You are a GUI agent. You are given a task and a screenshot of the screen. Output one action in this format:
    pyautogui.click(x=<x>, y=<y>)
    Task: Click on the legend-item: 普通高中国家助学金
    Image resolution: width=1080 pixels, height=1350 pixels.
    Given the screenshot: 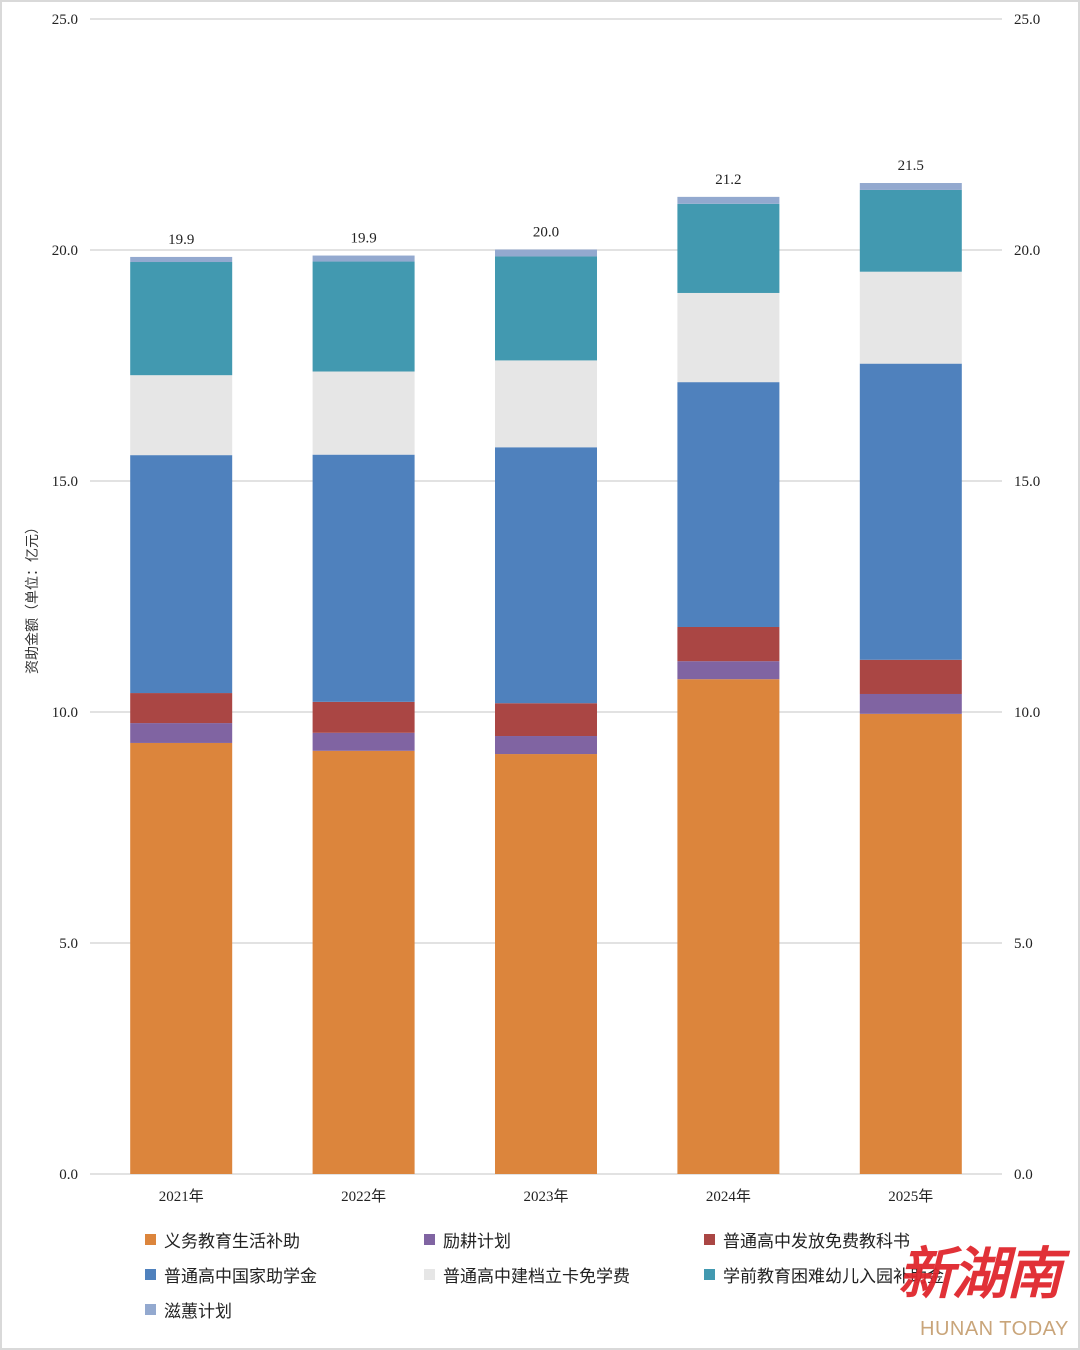 What is the action you would take?
    pyautogui.click(x=231, y=1274)
    